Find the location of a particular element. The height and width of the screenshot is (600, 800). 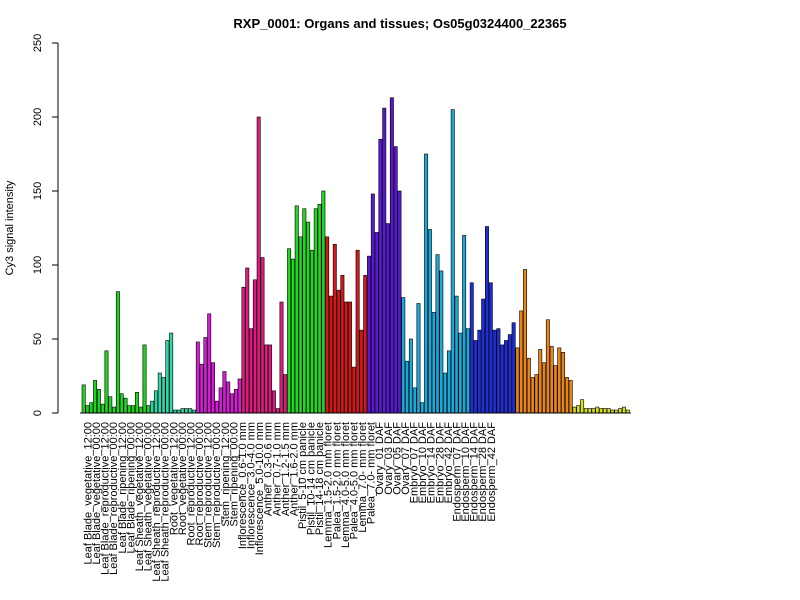

x-tick-label: Lemma_1.5-2.0 mm floret is located at coordinates (329, 485).